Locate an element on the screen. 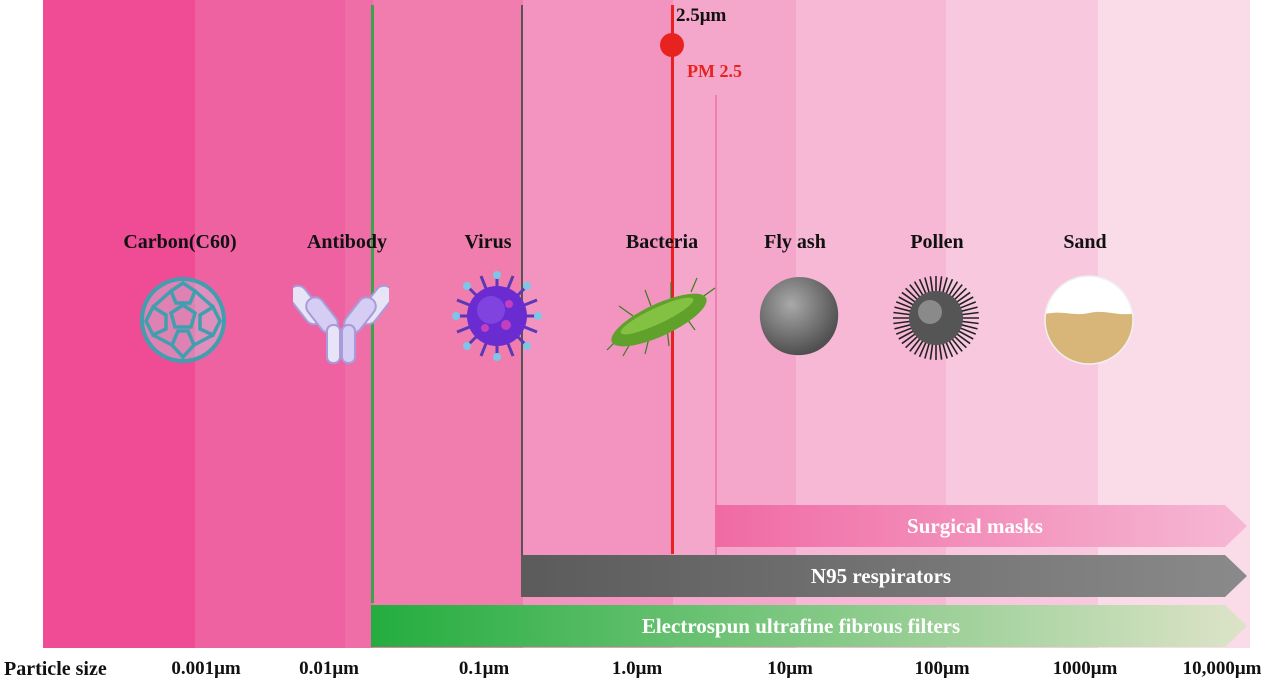 The height and width of the screenshot is (686, 1280). bacteria-icon is located at coordinates (661, 317).